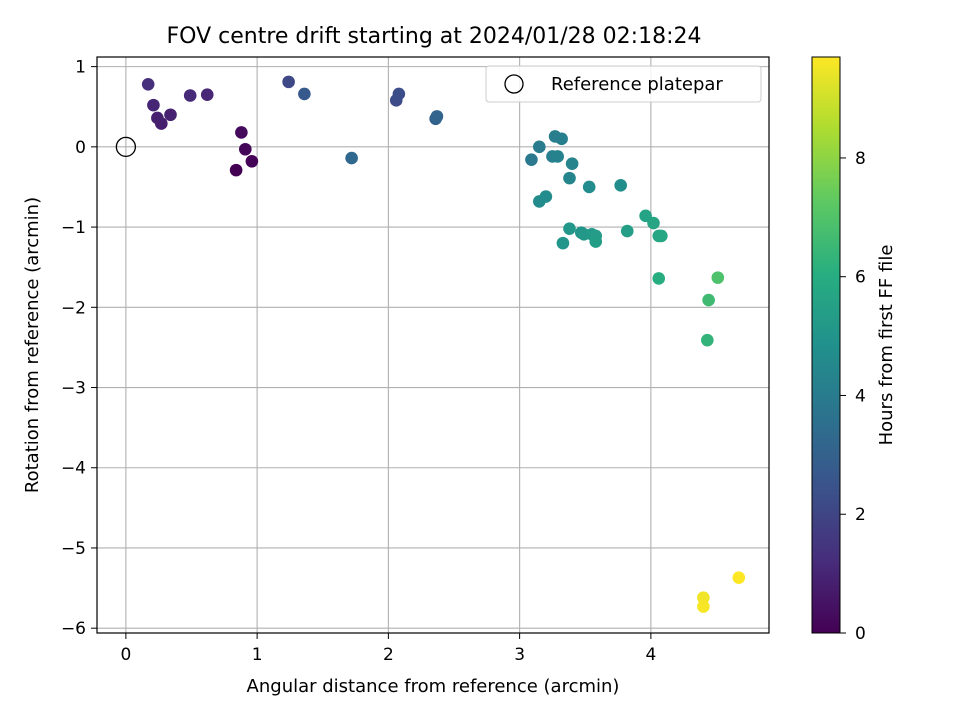 Image resolution: width=960 pixels, height=720 pixels. What do you see at coordinates (860, 634) in the screenshot?
I see `colorbar-tick-label: 0` at bounding box center [860, 634].